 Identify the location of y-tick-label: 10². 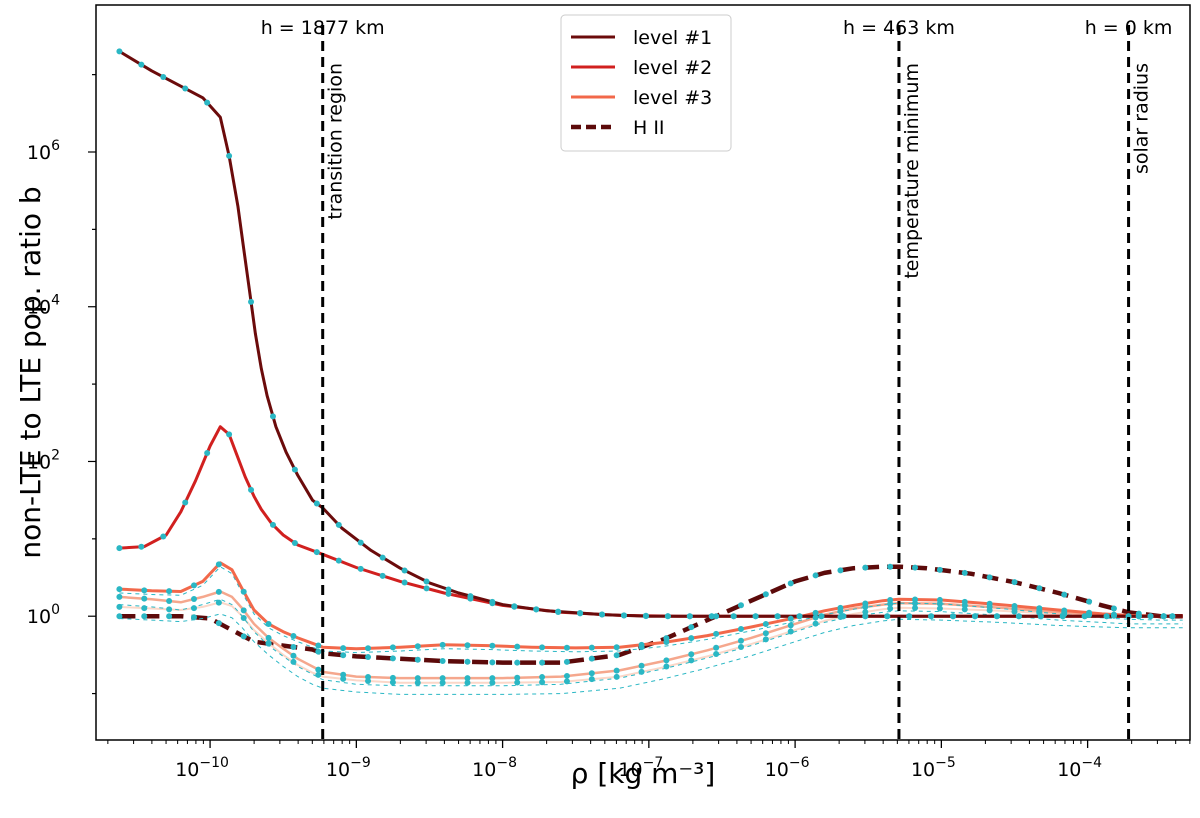
(43, 460).